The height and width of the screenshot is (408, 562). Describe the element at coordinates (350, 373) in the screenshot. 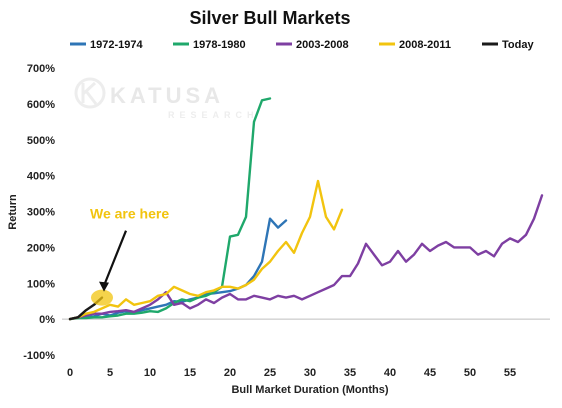

I see `x-tick-label: 35` at that location.